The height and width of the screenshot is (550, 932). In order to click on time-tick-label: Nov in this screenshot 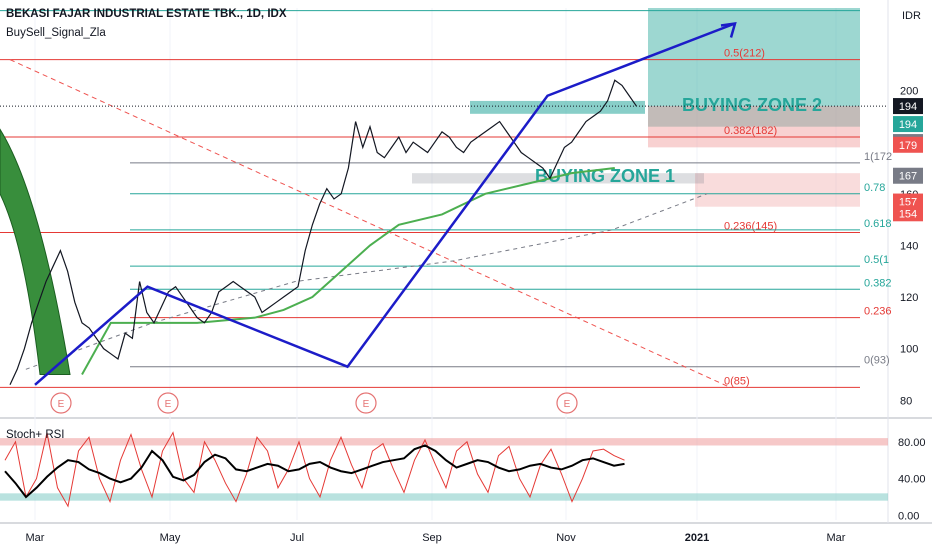, I will do `click(566, 538)`.